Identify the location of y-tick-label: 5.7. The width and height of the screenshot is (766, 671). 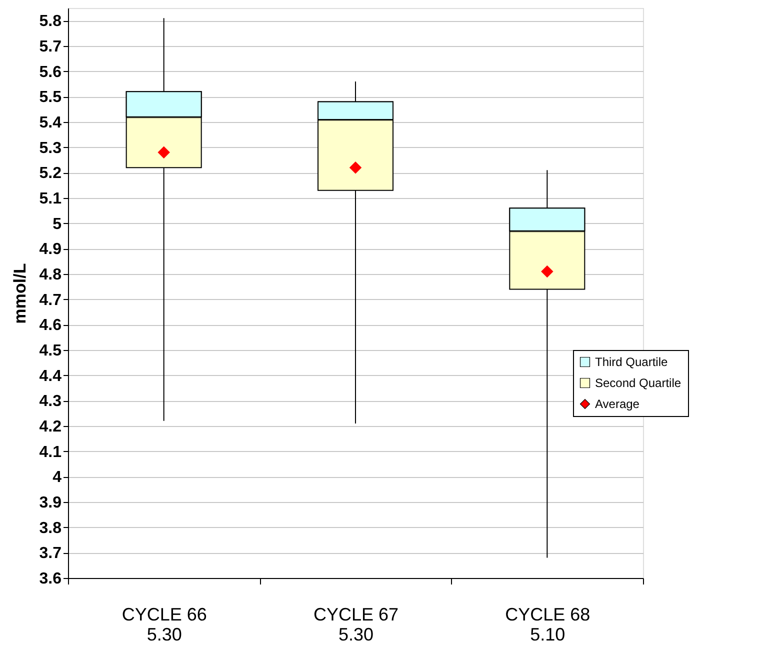
(50, 47).